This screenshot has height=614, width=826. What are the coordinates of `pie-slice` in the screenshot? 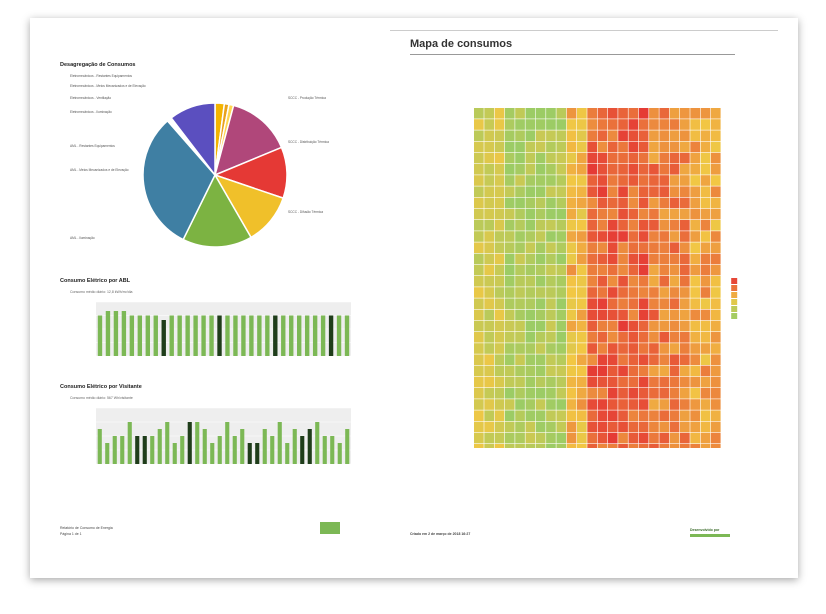 It's located at (179, 180).